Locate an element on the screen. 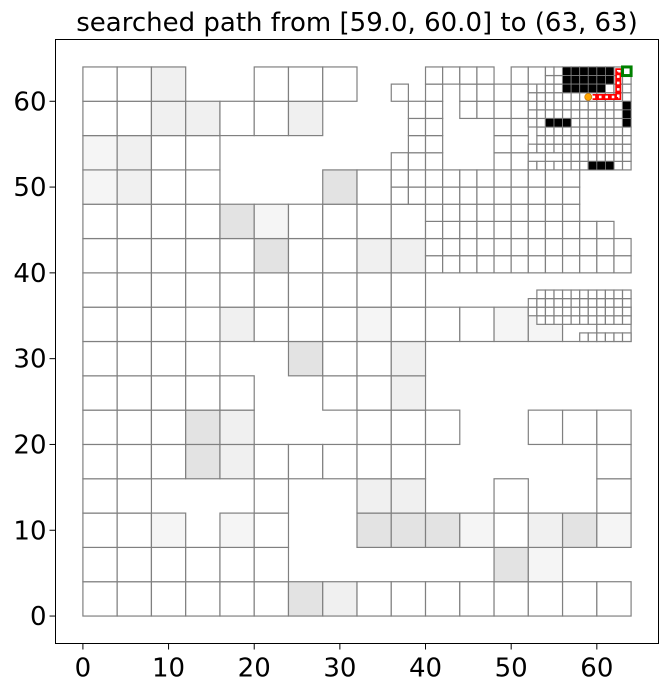 This screenshot has height=692, width=669. y-tick-label: 20 is located at coordinates (29, 445).